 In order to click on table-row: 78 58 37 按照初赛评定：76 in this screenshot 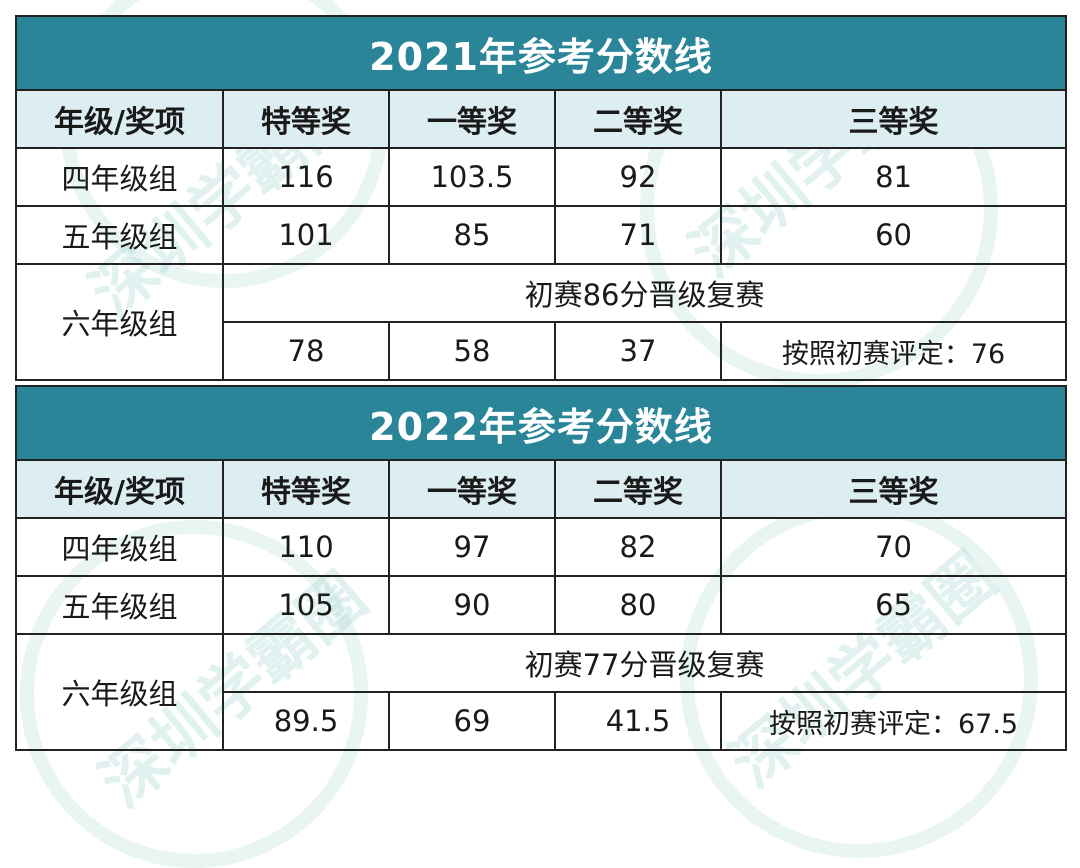, I will do `click(542, 351)`.